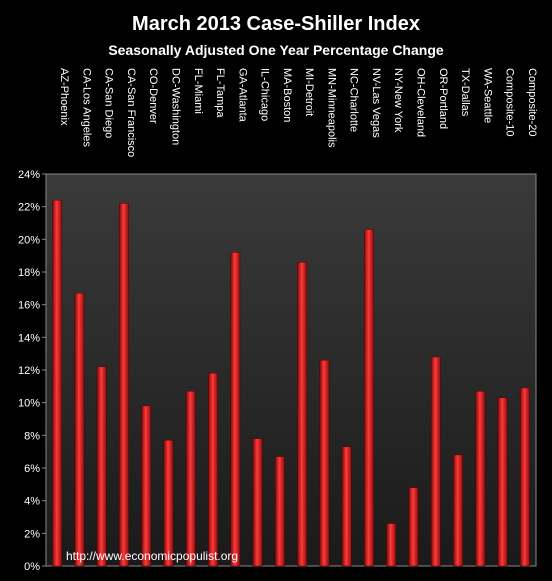 This screenshot has width=552, height=581. I want to click on y-tick-label: 24%, so click(29, 175).